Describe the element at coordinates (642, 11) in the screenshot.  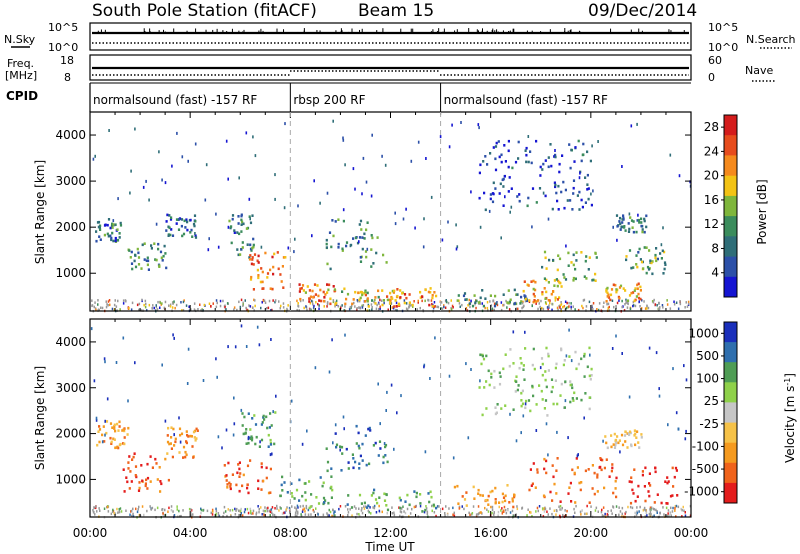
I see `date-label: 09/Dec/2014` at that location.